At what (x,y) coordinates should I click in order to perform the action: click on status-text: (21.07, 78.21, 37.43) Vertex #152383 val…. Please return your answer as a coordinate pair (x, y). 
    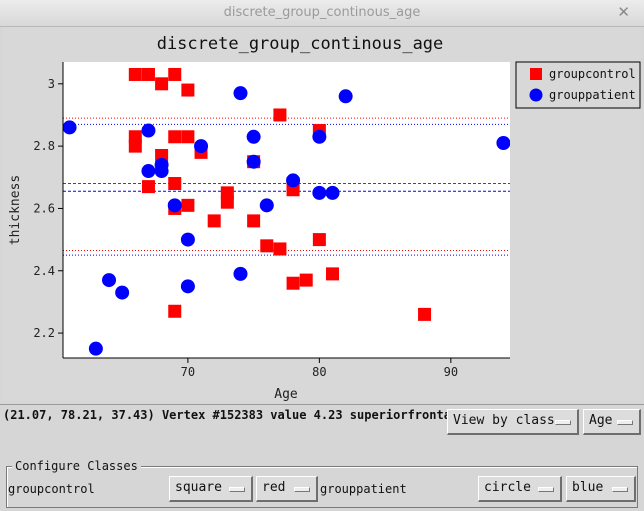
    Looking at the image, I should click on (231, 415).